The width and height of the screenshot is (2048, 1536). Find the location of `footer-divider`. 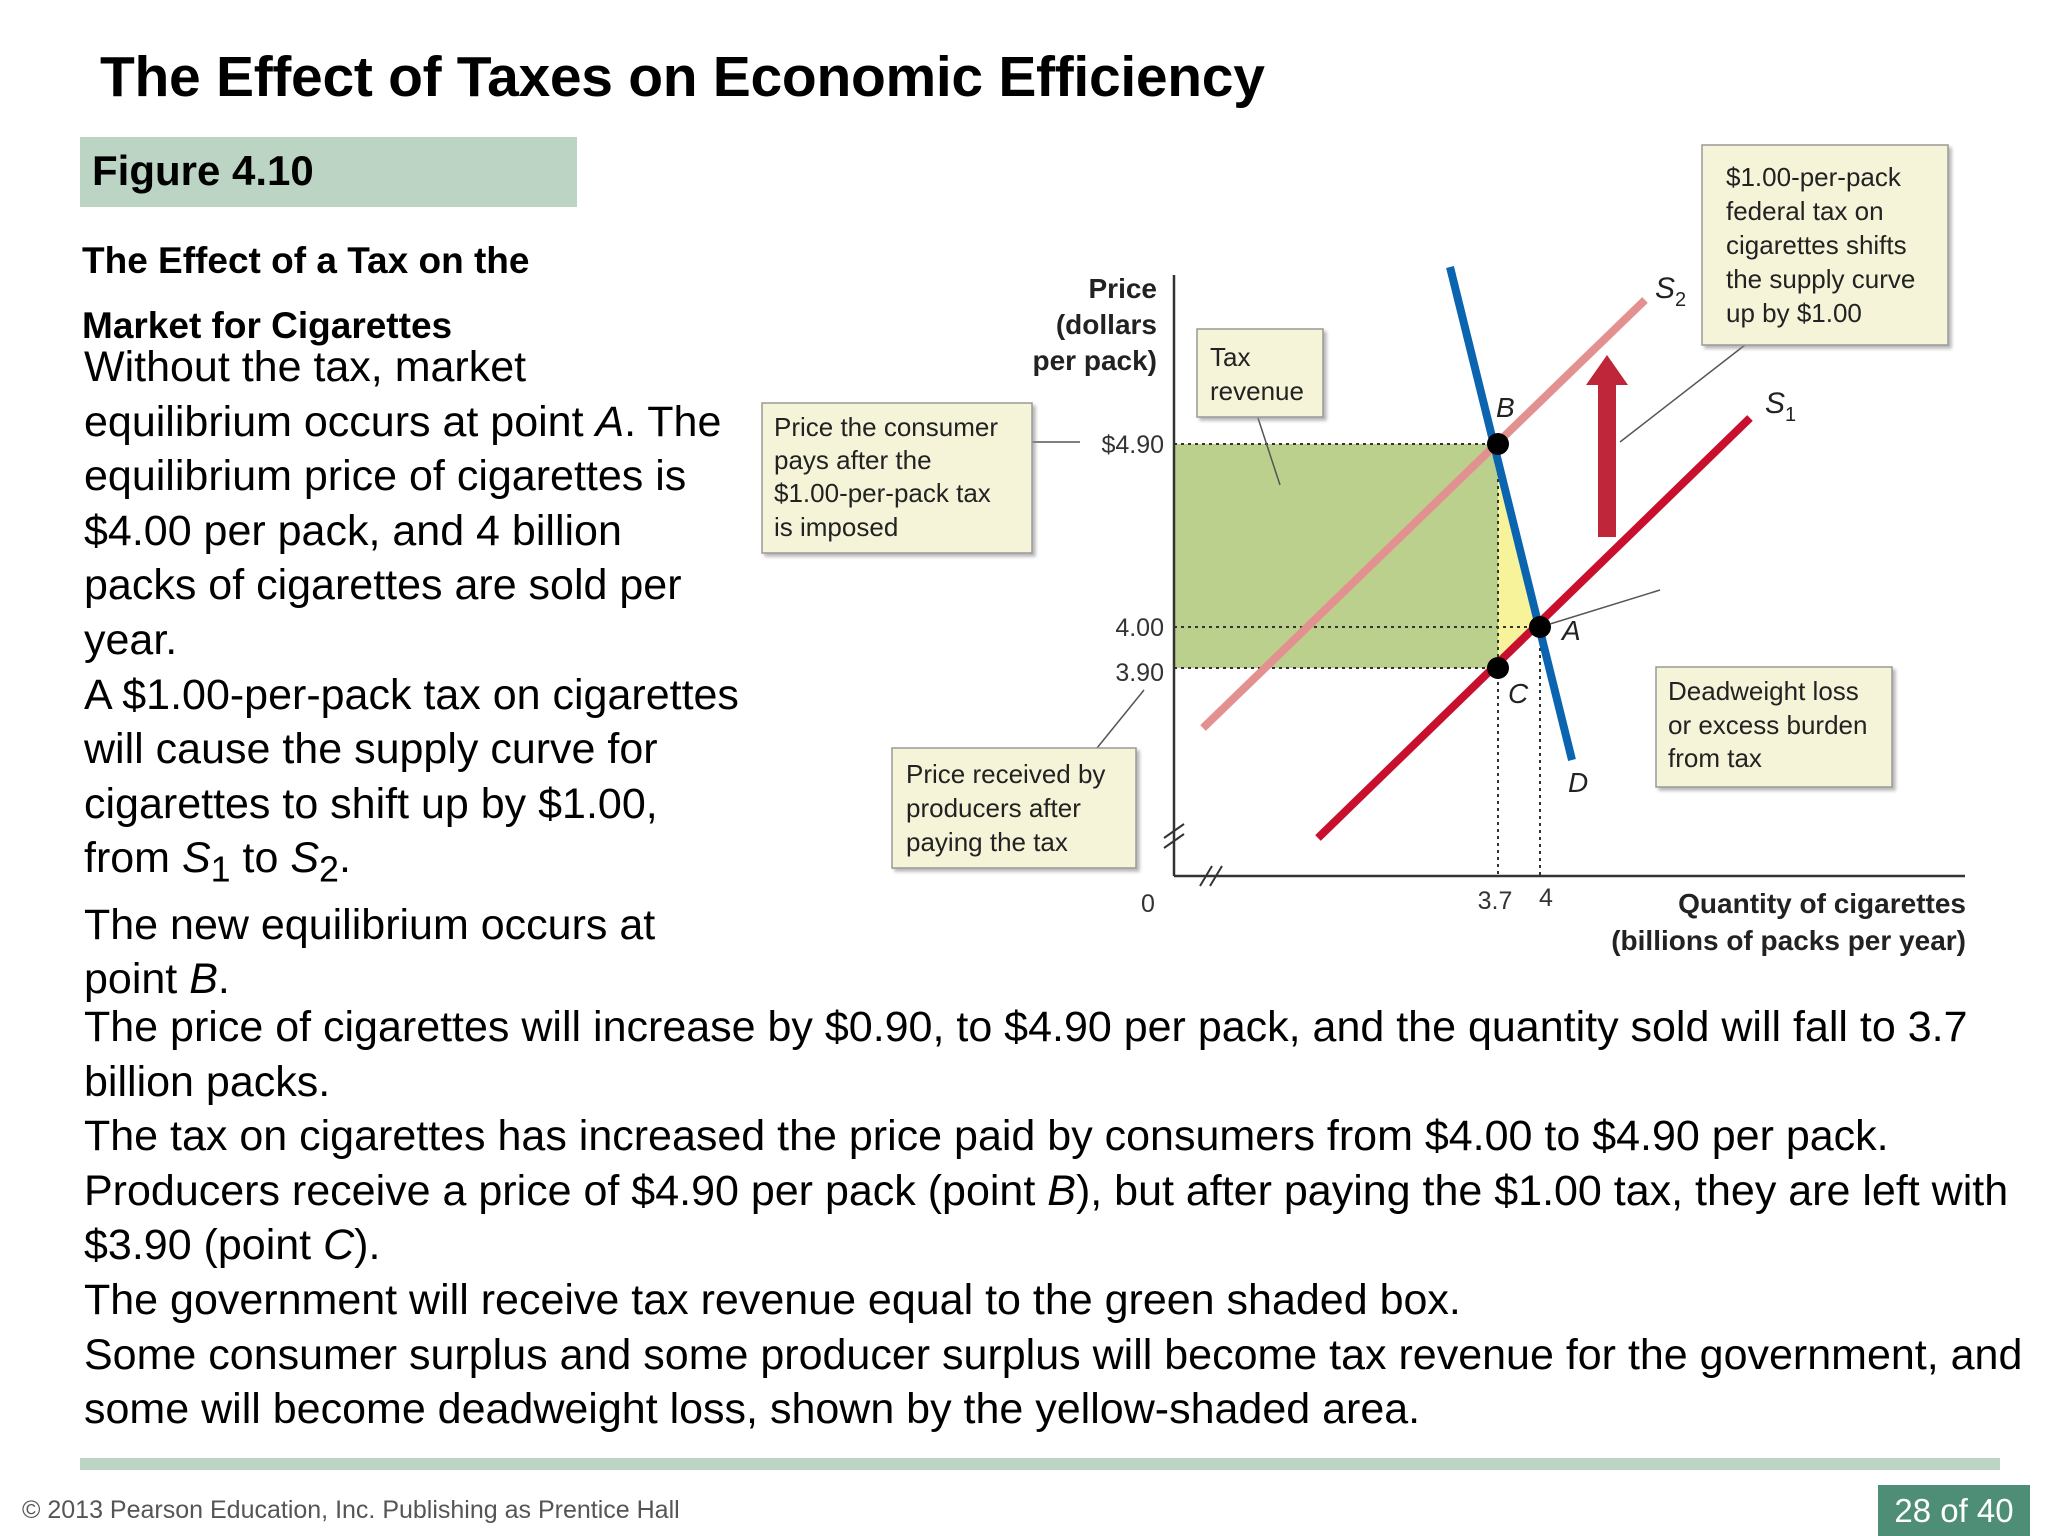

footer-divider is located at coordinates (1040, 1464).